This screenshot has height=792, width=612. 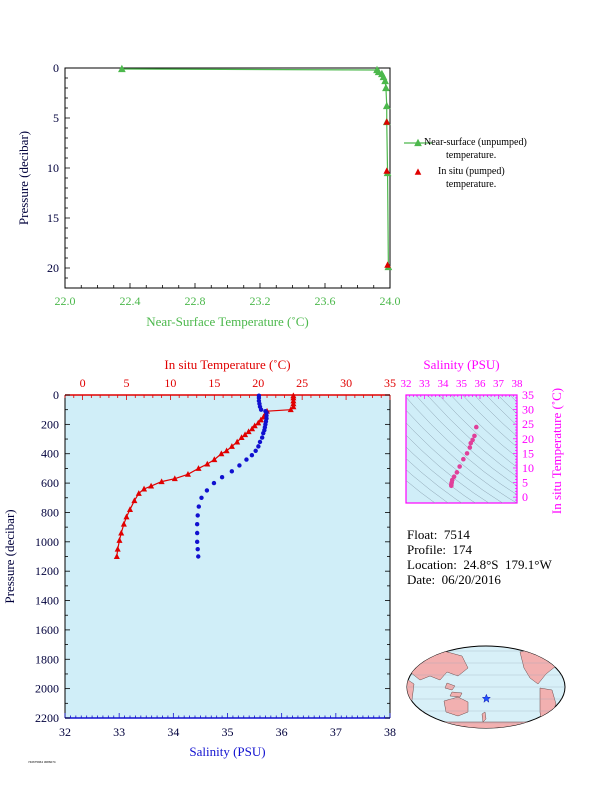 I want to click on top-tick-label: 30, so click(x=346, y=383).